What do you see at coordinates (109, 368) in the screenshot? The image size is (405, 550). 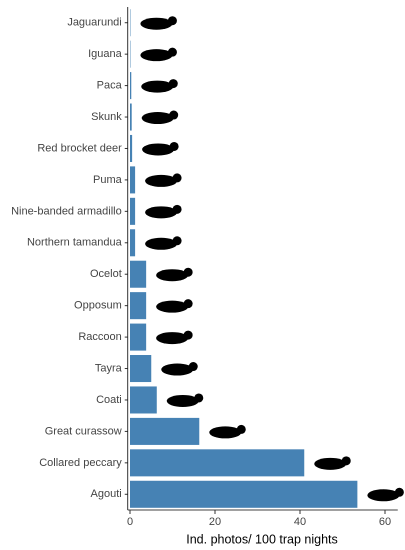 I see `y-tick-label: Tayra` at bounding box center [109, 368].